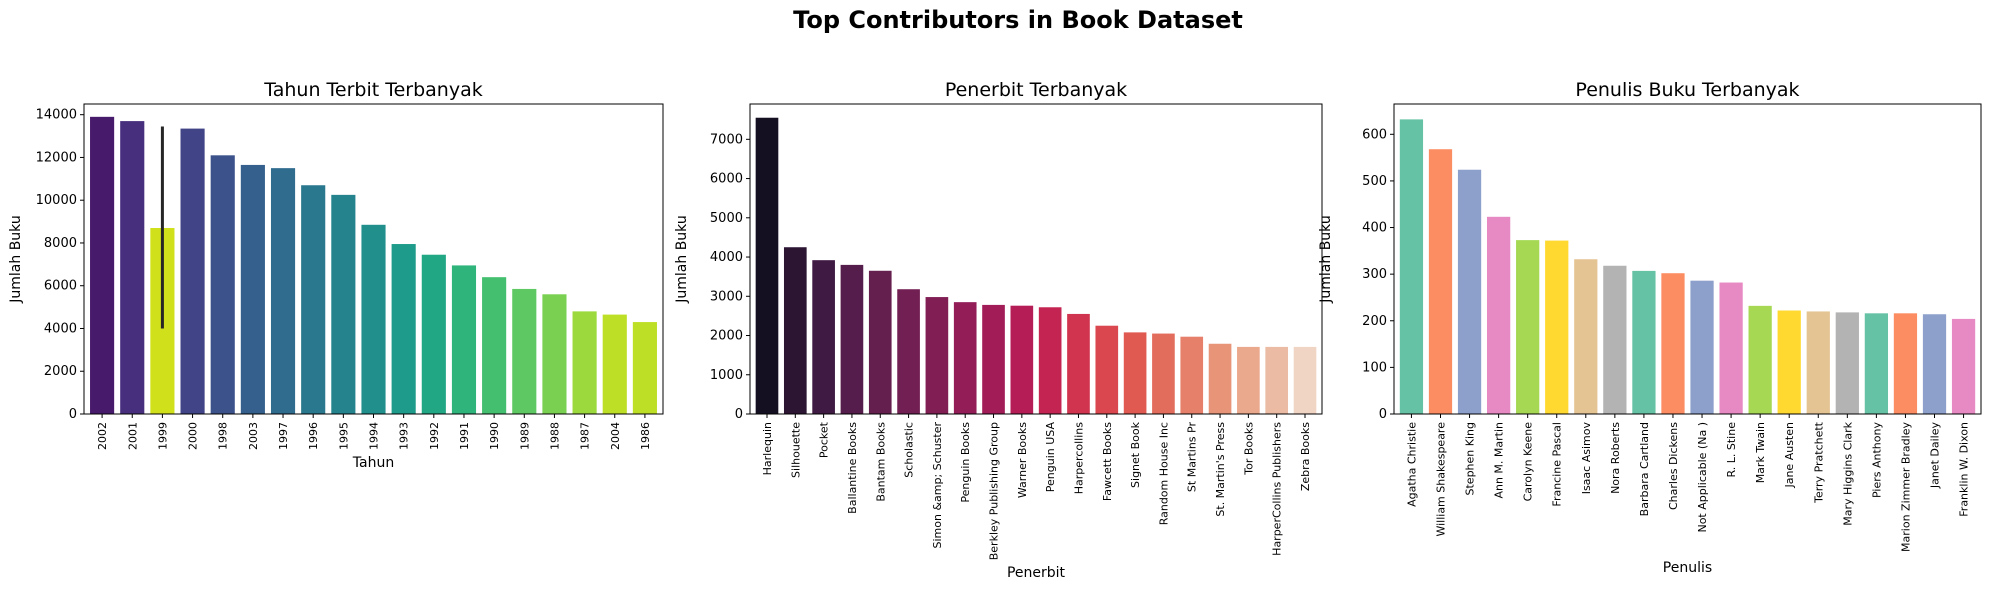 This screenshot has width=1989, height=592. Describe the element at coordinates (60, 243) in the screenshot. I see `y-tick-label: 8000` at that location.